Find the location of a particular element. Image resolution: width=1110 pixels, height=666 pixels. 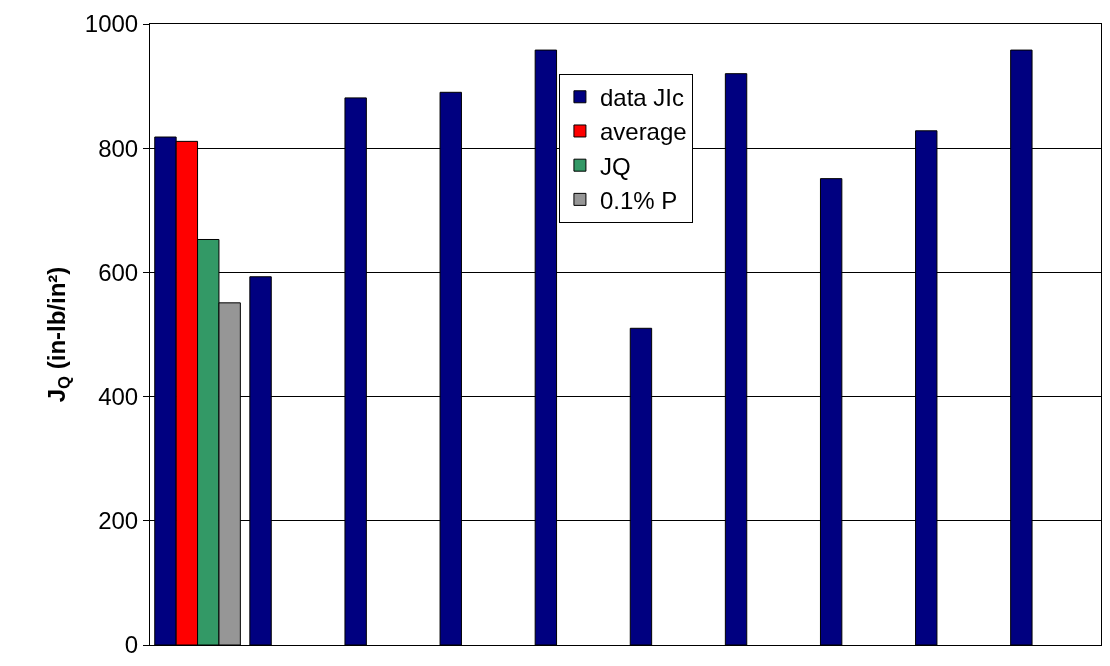

legend-label: data JIc is located at coordinates (641, 98).